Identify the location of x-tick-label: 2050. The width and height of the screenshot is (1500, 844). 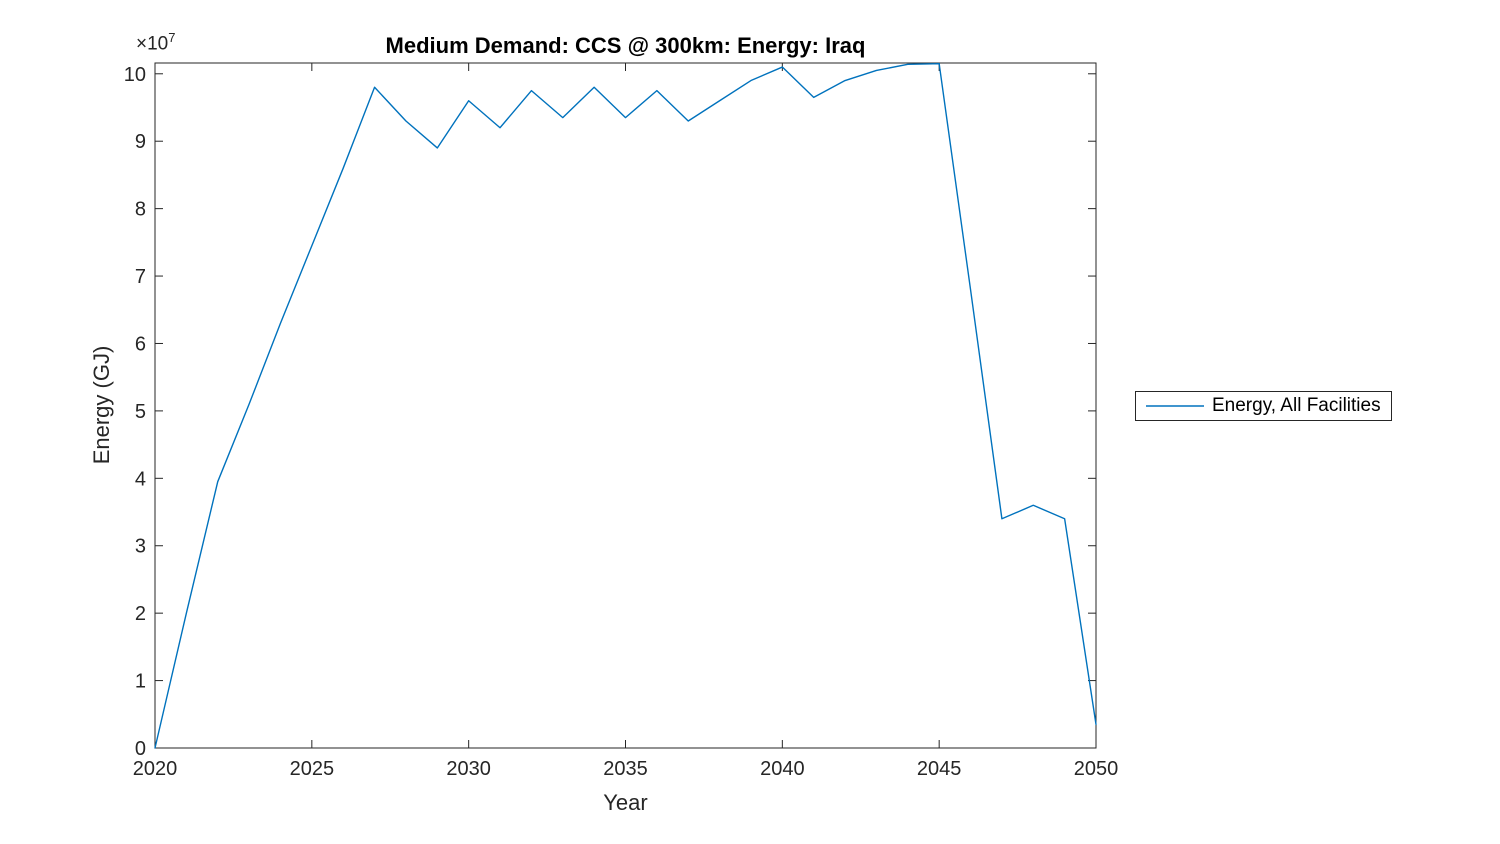
(1096, 769).